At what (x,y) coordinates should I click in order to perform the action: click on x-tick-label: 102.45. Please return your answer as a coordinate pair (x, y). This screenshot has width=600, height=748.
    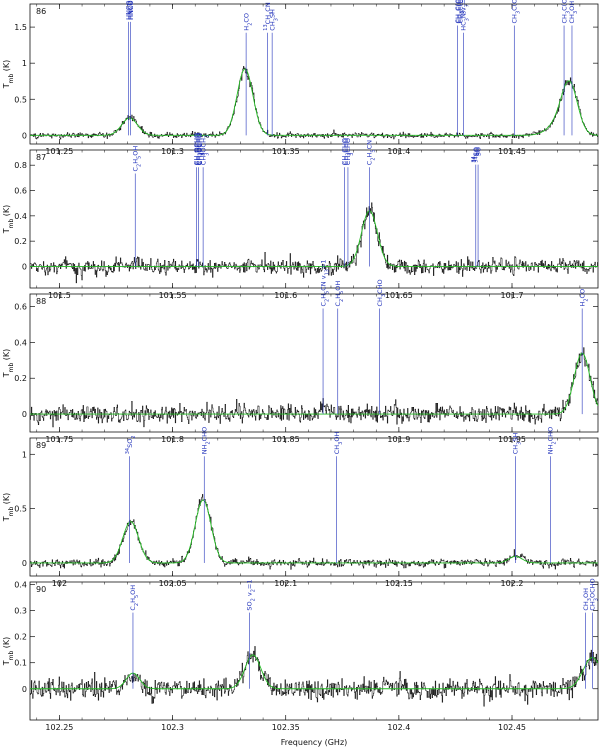
    Looking at the image, I should click on (512, 727).